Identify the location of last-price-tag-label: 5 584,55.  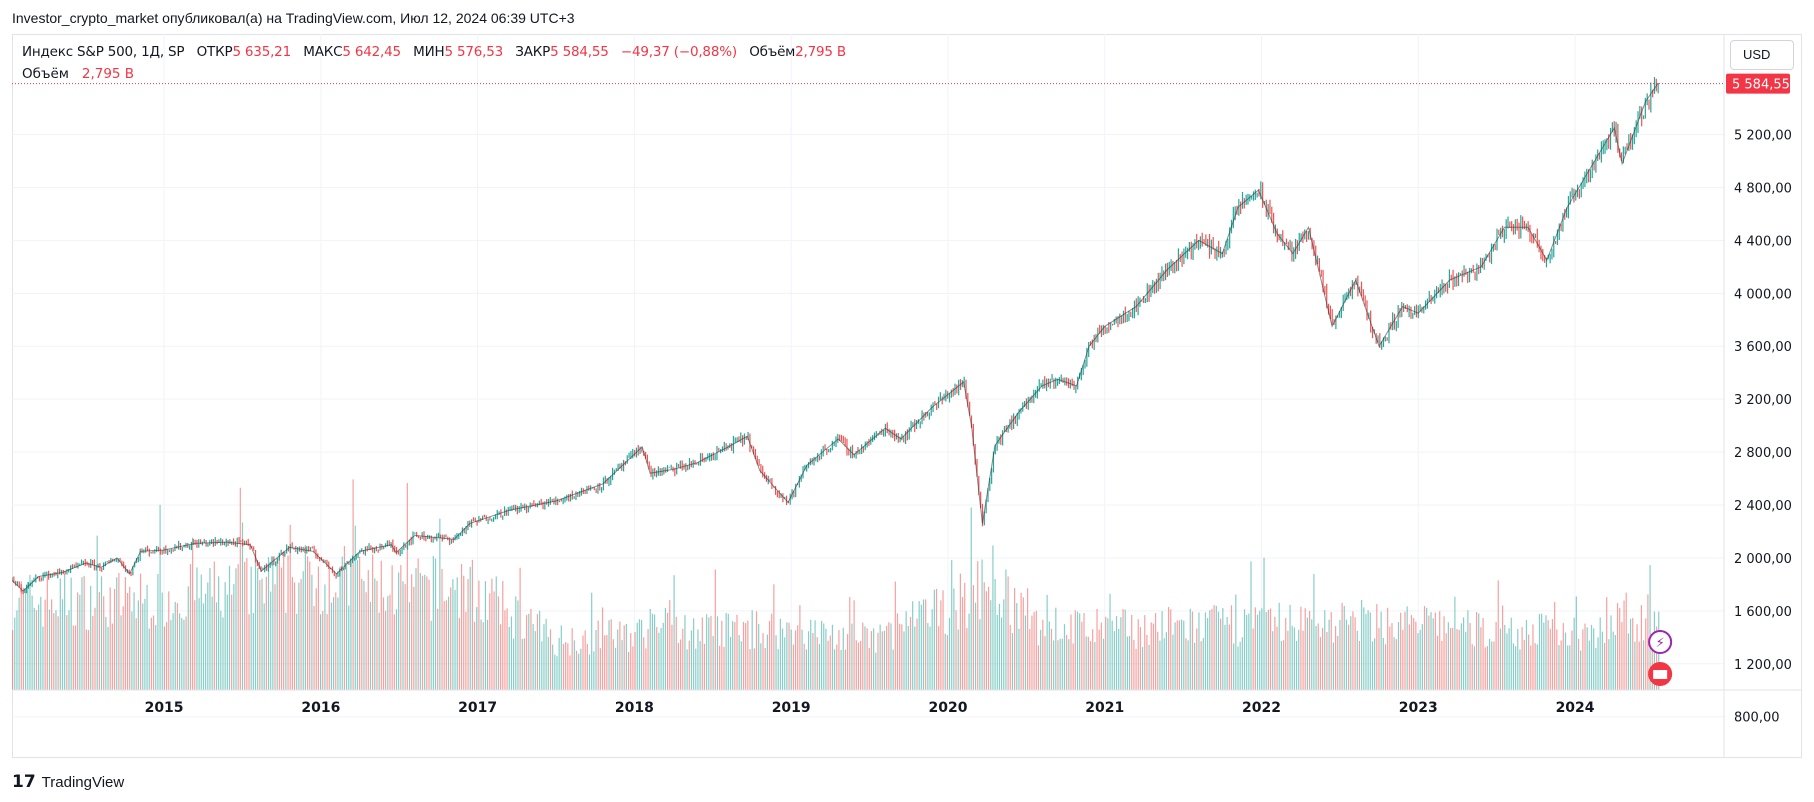
(1761, 85).